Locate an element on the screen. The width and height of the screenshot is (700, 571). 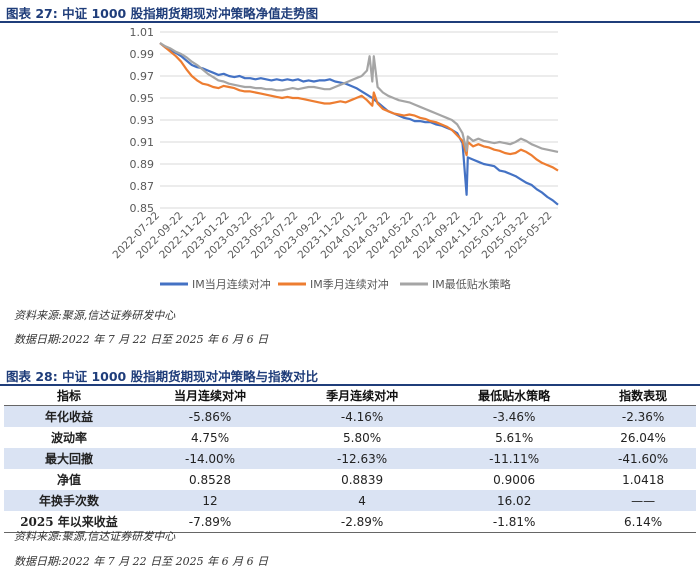
table-cell: 12 is located at coordinates (210, 500).